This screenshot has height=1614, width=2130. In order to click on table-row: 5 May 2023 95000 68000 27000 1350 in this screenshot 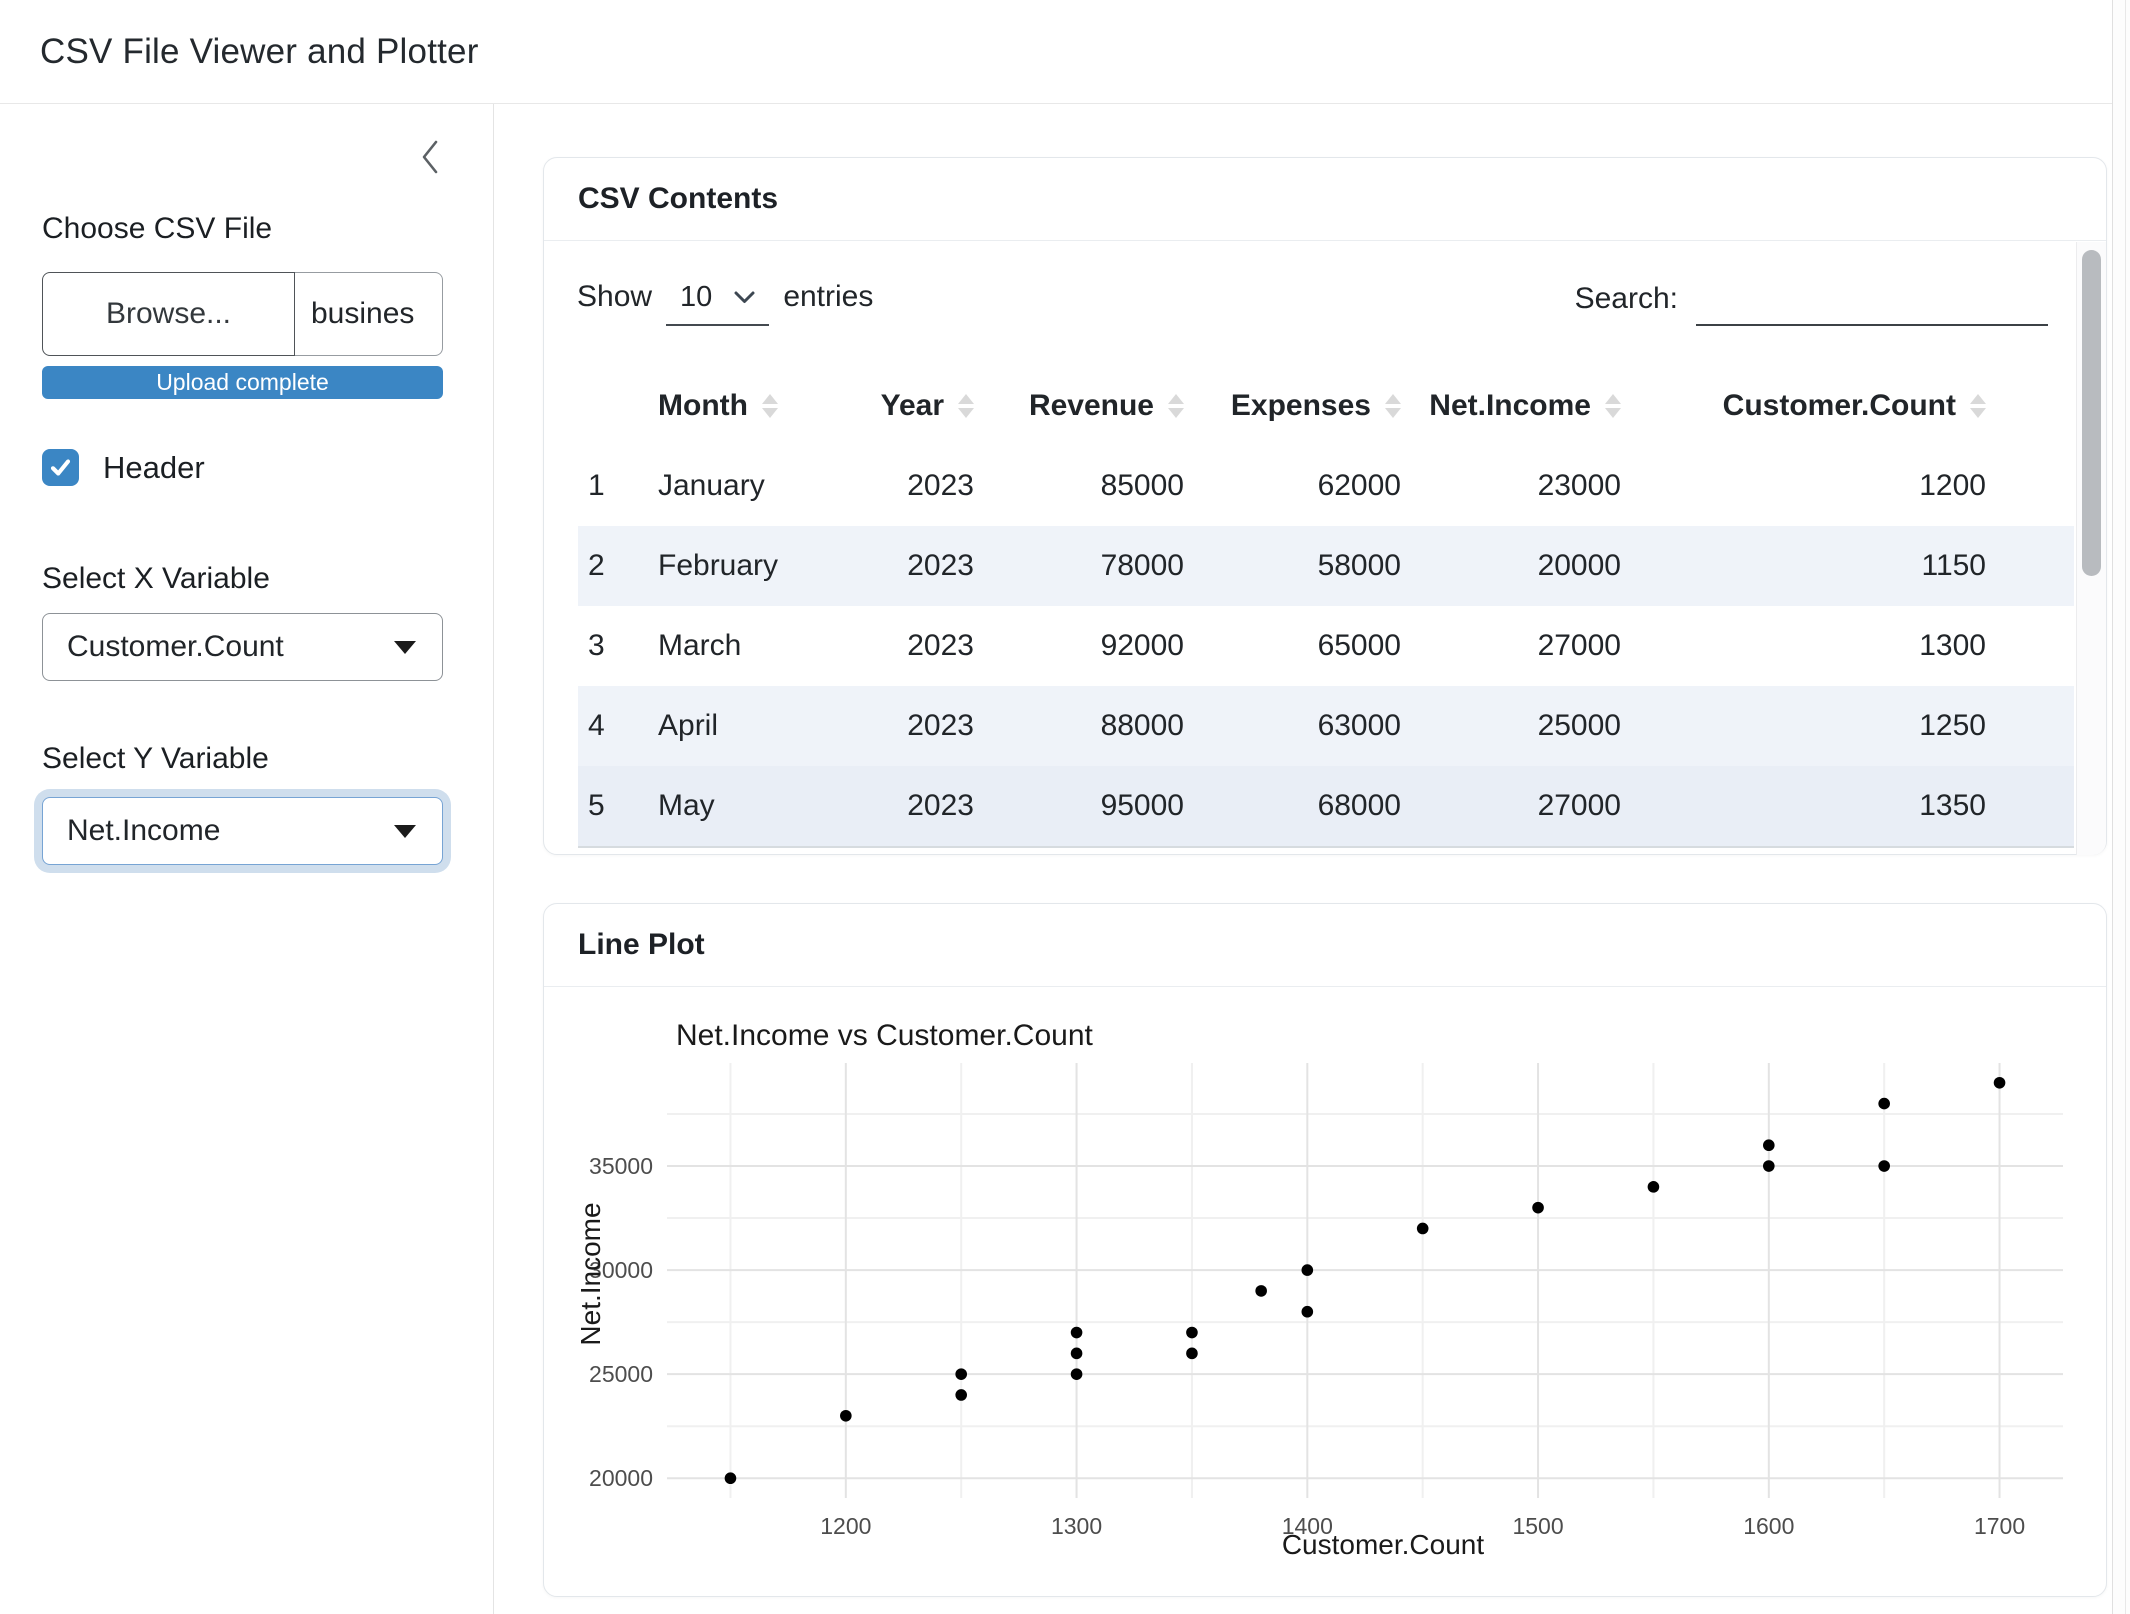, I will do `click(1326, 806)`.